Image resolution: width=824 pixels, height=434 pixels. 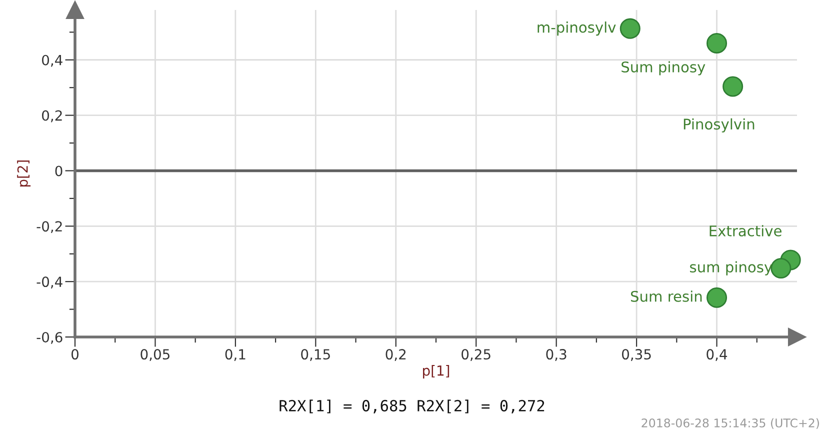 I want to click on annotation: Sum pinosy, so click(x=664, y=68).